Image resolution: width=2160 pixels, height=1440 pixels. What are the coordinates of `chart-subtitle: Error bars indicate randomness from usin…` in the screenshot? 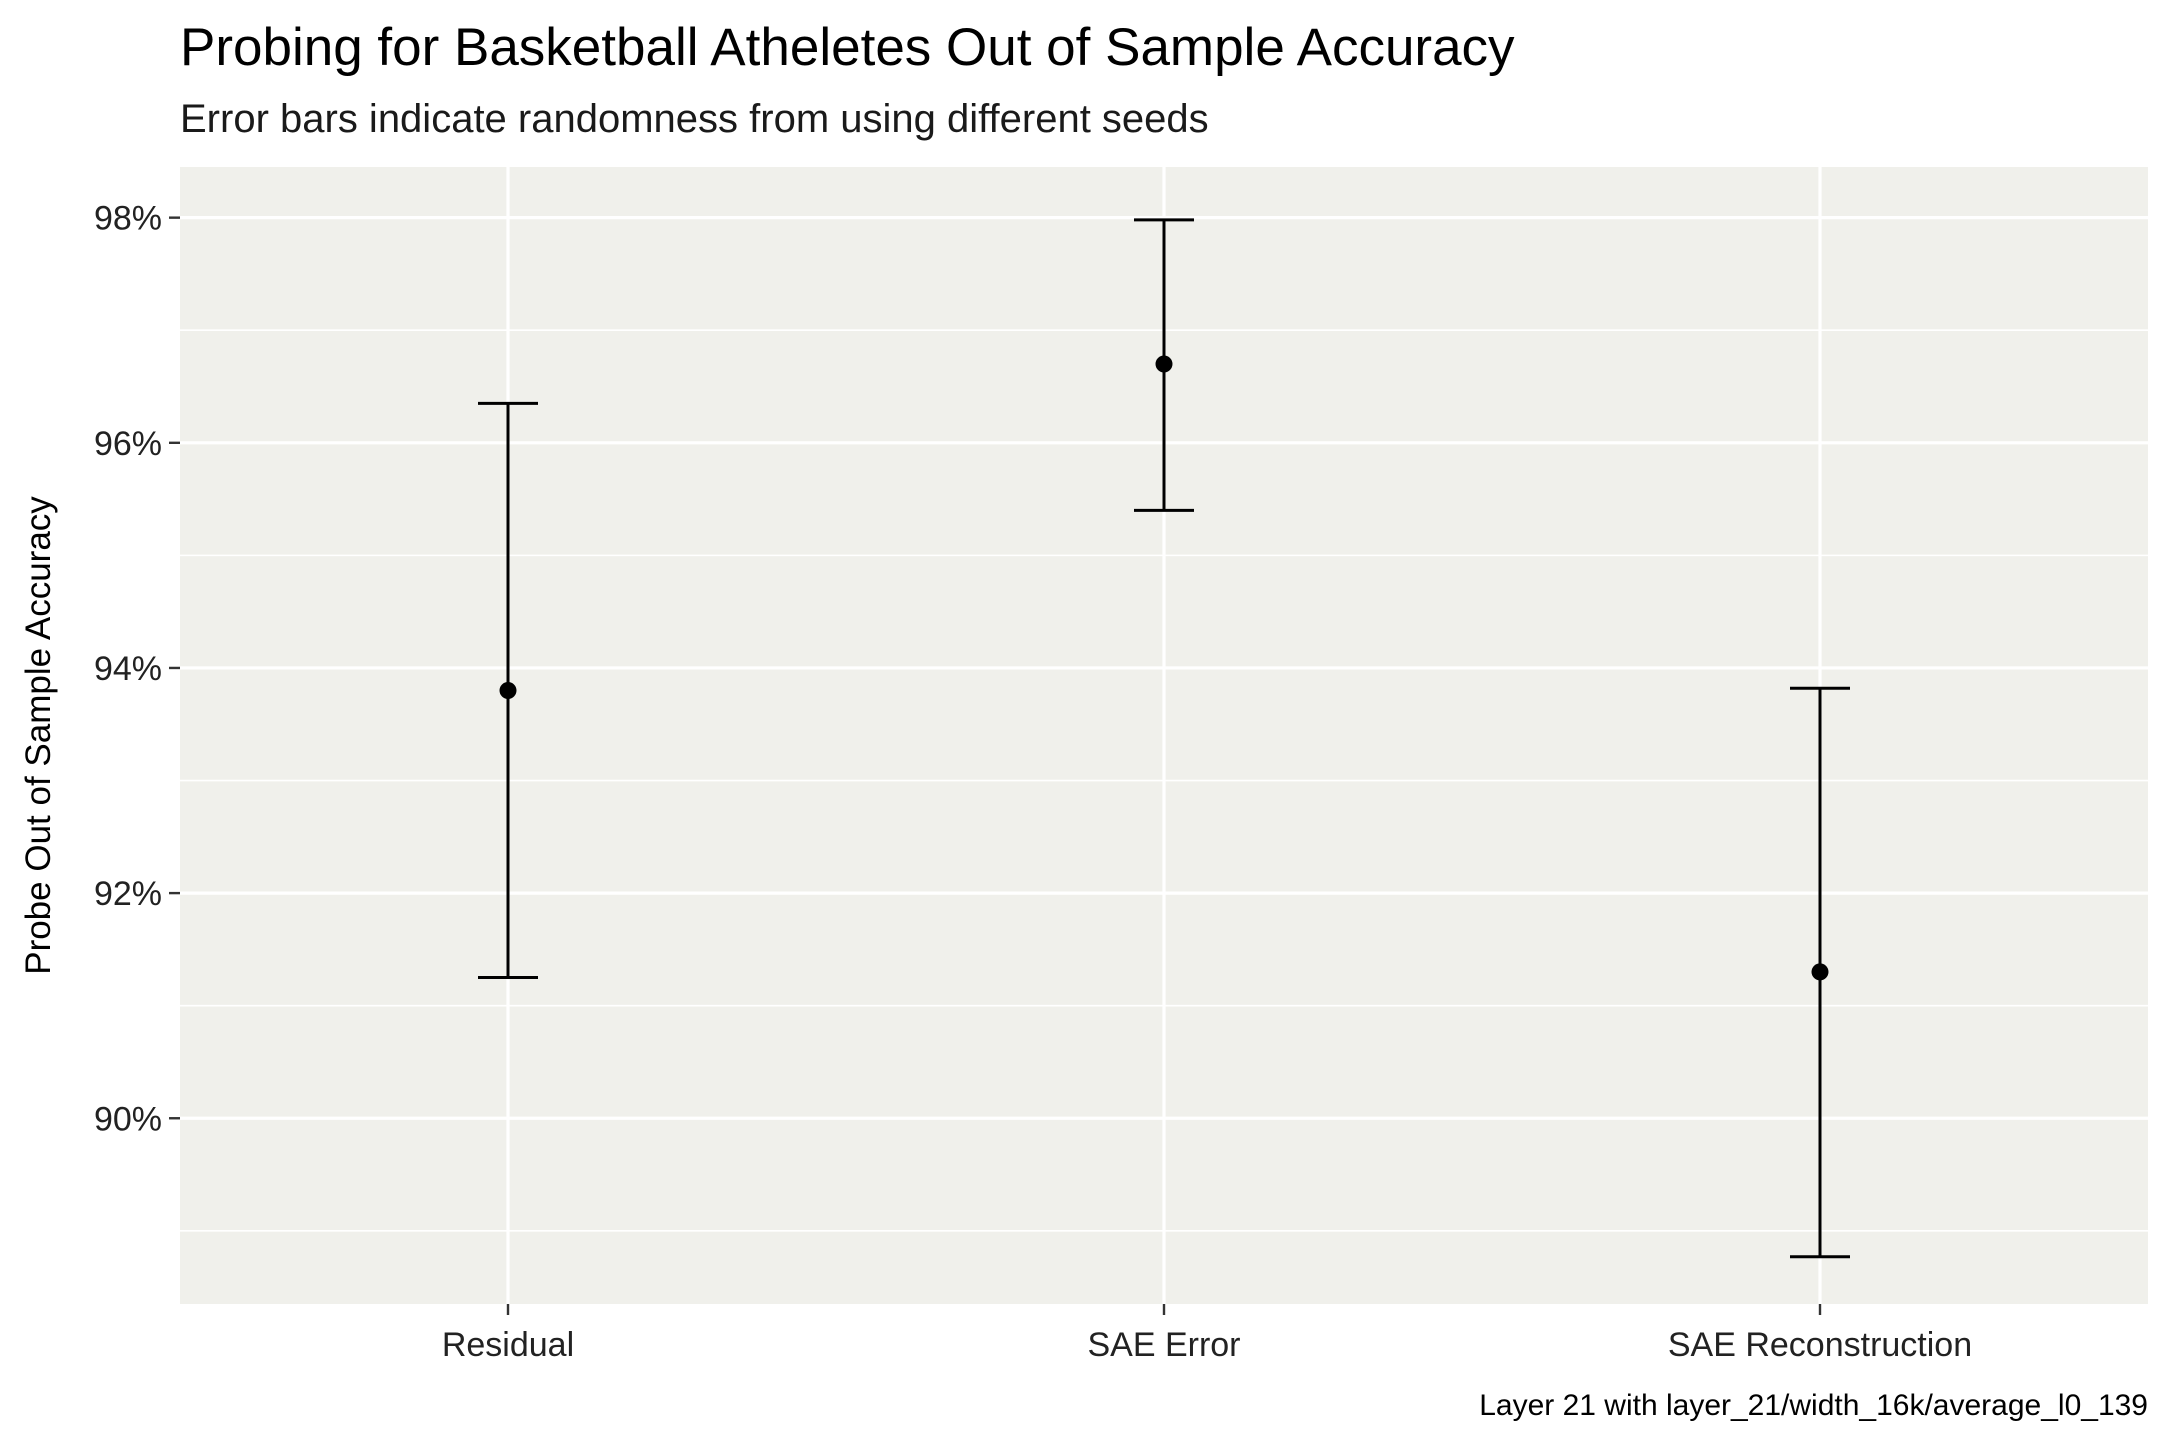 It's located at (694, 119).